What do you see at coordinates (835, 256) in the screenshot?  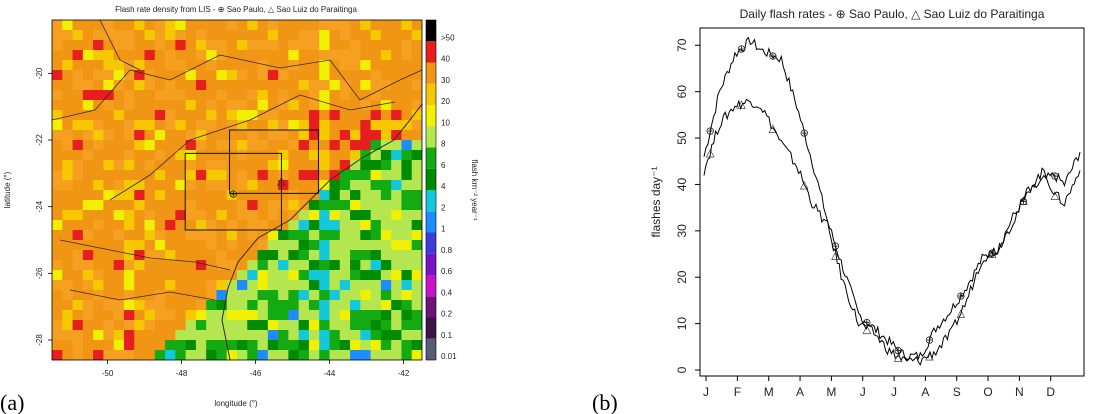 I see `series-point-marker: △` at bounding box center [835, 256].